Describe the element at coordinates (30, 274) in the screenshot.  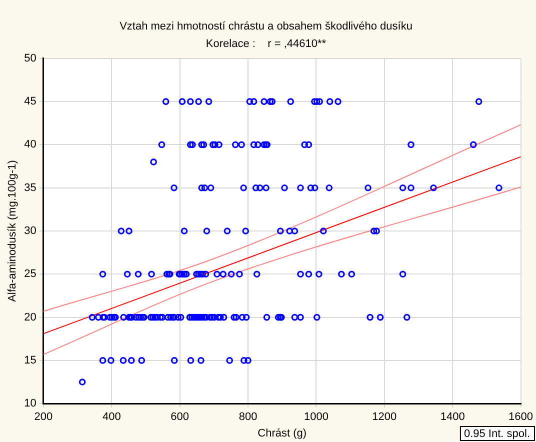
I see `y-tick-label: 25` at that location.